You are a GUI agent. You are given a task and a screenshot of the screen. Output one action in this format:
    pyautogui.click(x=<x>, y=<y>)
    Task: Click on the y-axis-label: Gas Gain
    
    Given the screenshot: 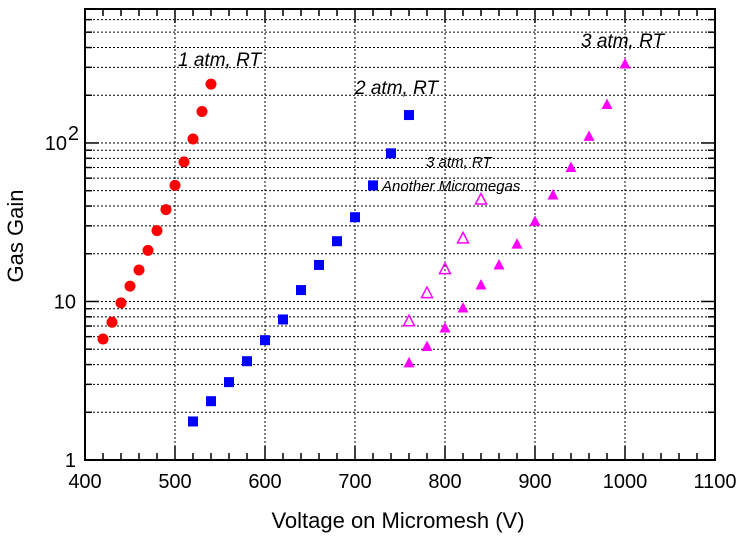 What is the action you would take?
    pyautogui.click(x=15, y=236)
    